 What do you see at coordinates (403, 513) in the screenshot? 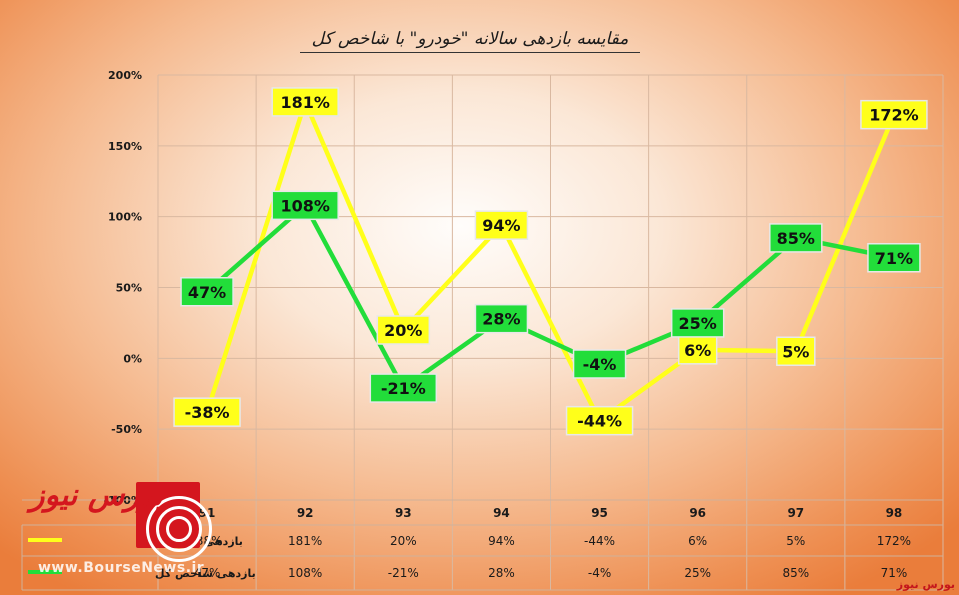
I see `category-label: 93` at bounding box center [403, 513].